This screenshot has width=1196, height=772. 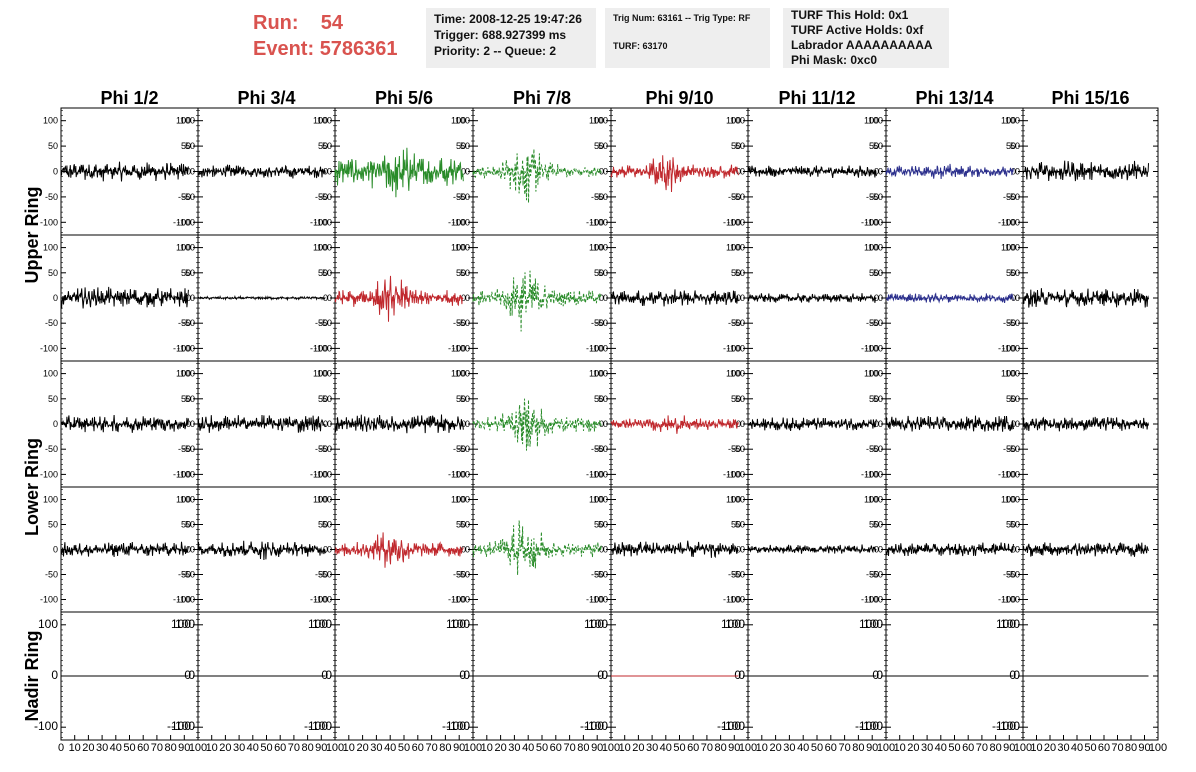 I want to click on x-tick-label: 70, so click(x=431, y=748).